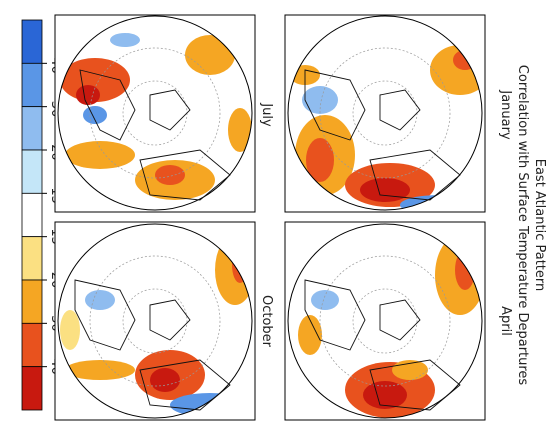 The height and width of the screenshot is (436, 550). What do you see at coordinates (266, 321) in the screenshot?
I see `panel-label: October` at bounding box center [266, 321].